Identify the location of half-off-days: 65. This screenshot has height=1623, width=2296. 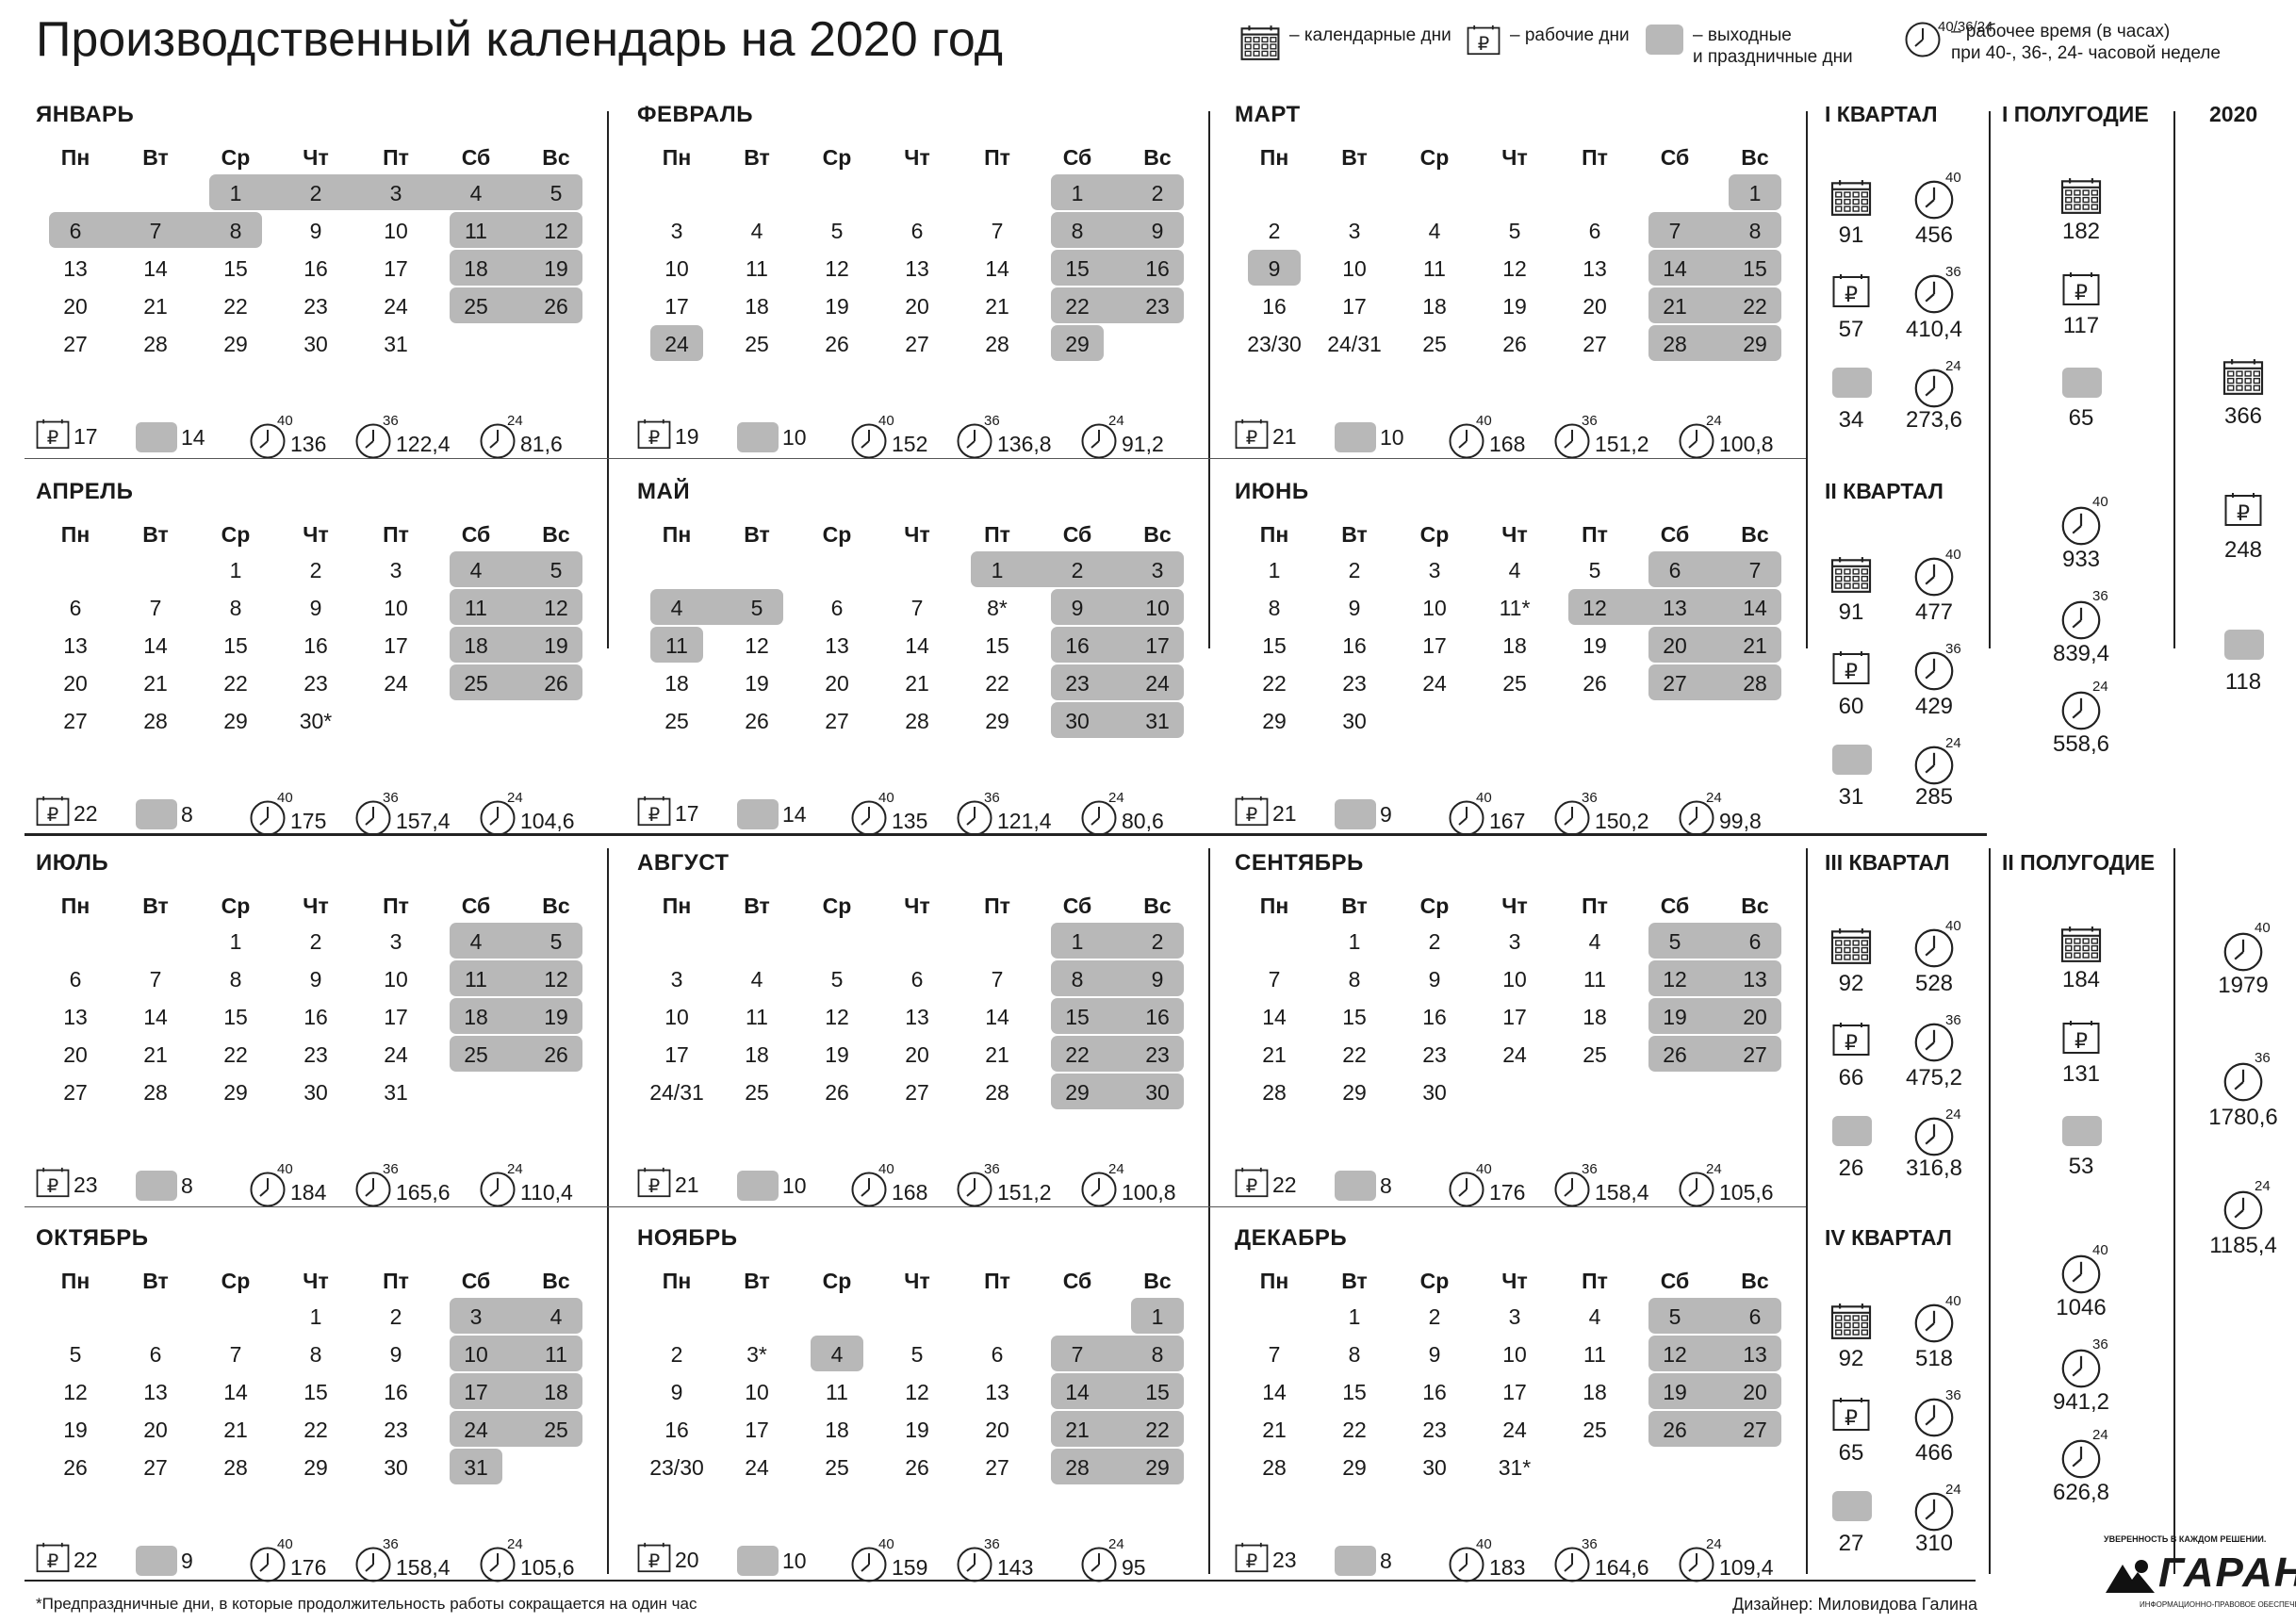
(2081, 418).